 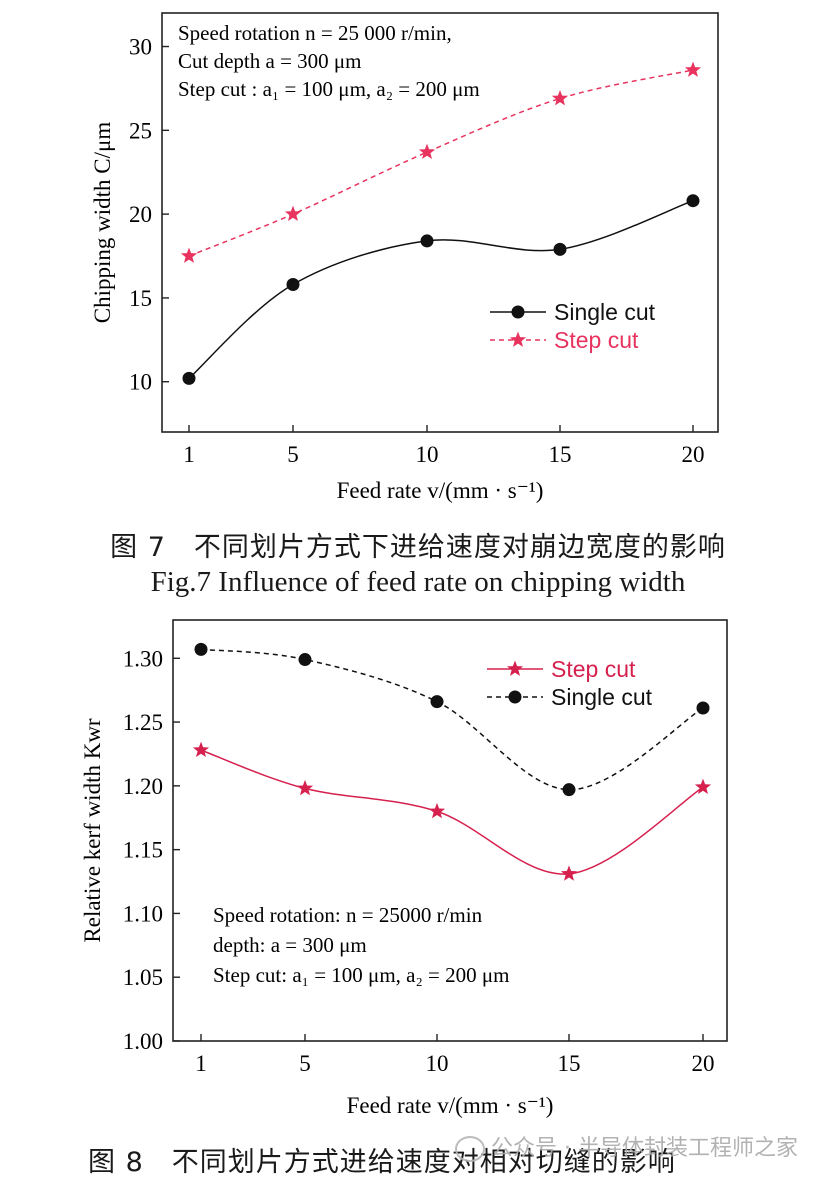 What do you see at coordinates (418, 547) in the screenshot?
I see `figure-7-caption-cn: 图 7 不同划片方式下进给速度对崩边宽度的影响` at bounding box center [418, 547].